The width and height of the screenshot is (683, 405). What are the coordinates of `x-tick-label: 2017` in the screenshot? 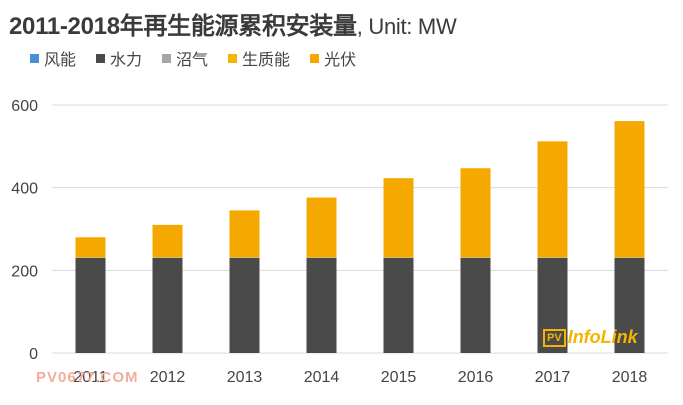 It's located at (553, 377).